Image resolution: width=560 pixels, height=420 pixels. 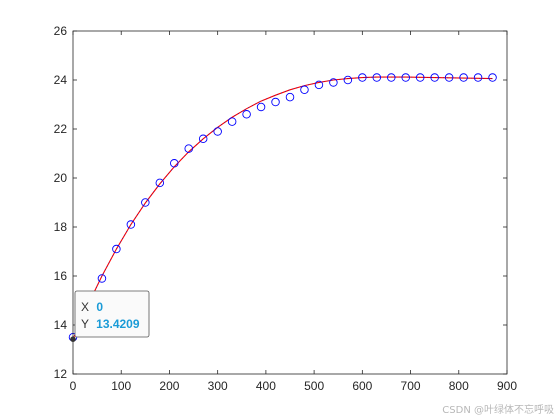 I want to click on x-tick-label: 200, so click(x=169, y=386).